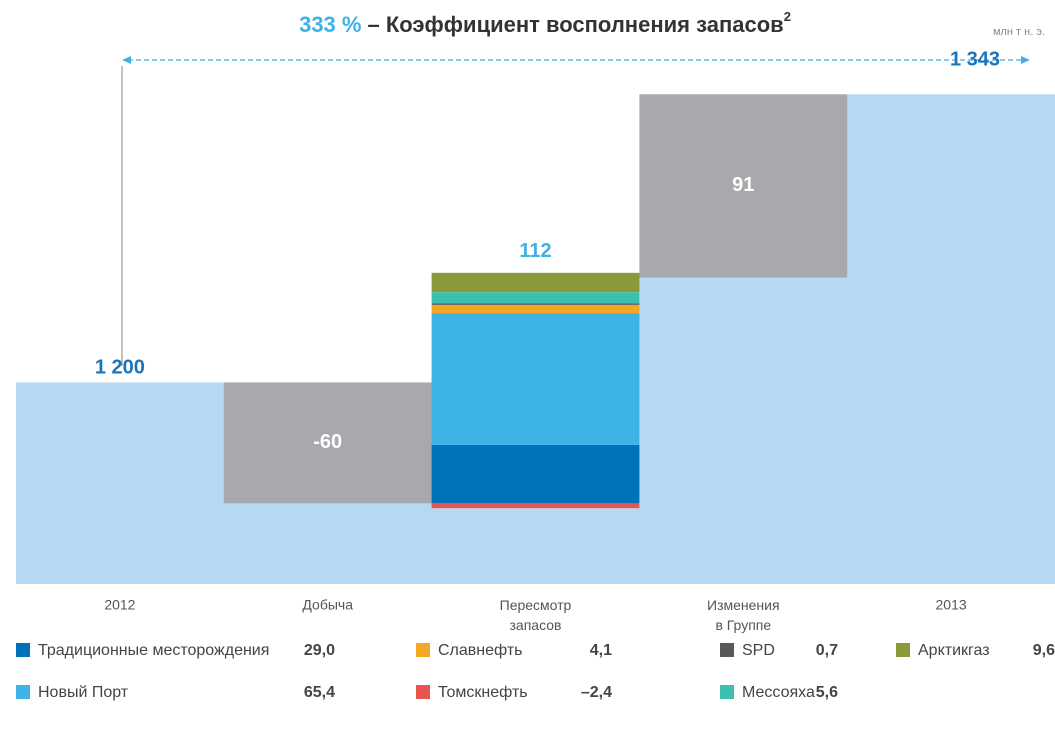 This screenshot has height=736, width=1055. Describe the element at coordinates (327, 605) in the screenshot. I see `x-tick-label: Добыча` at that location.